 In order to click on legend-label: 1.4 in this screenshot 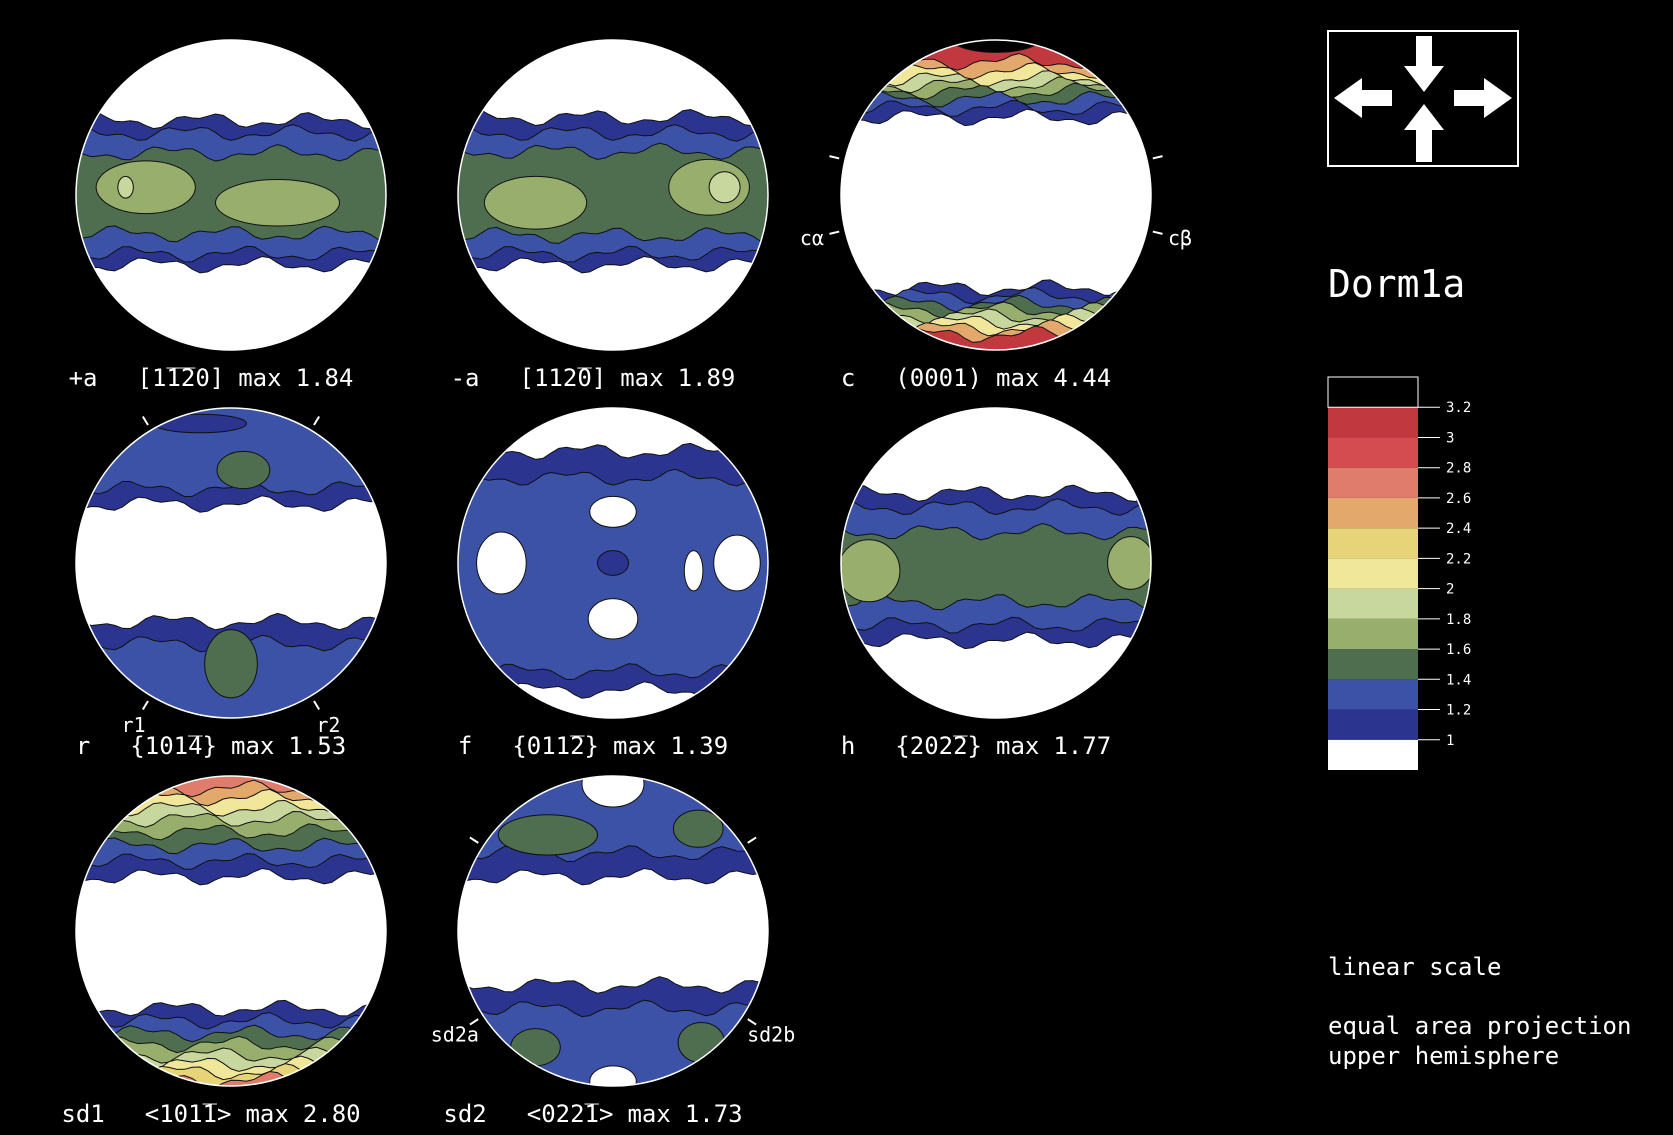, I will do `click(1458, 680)`.